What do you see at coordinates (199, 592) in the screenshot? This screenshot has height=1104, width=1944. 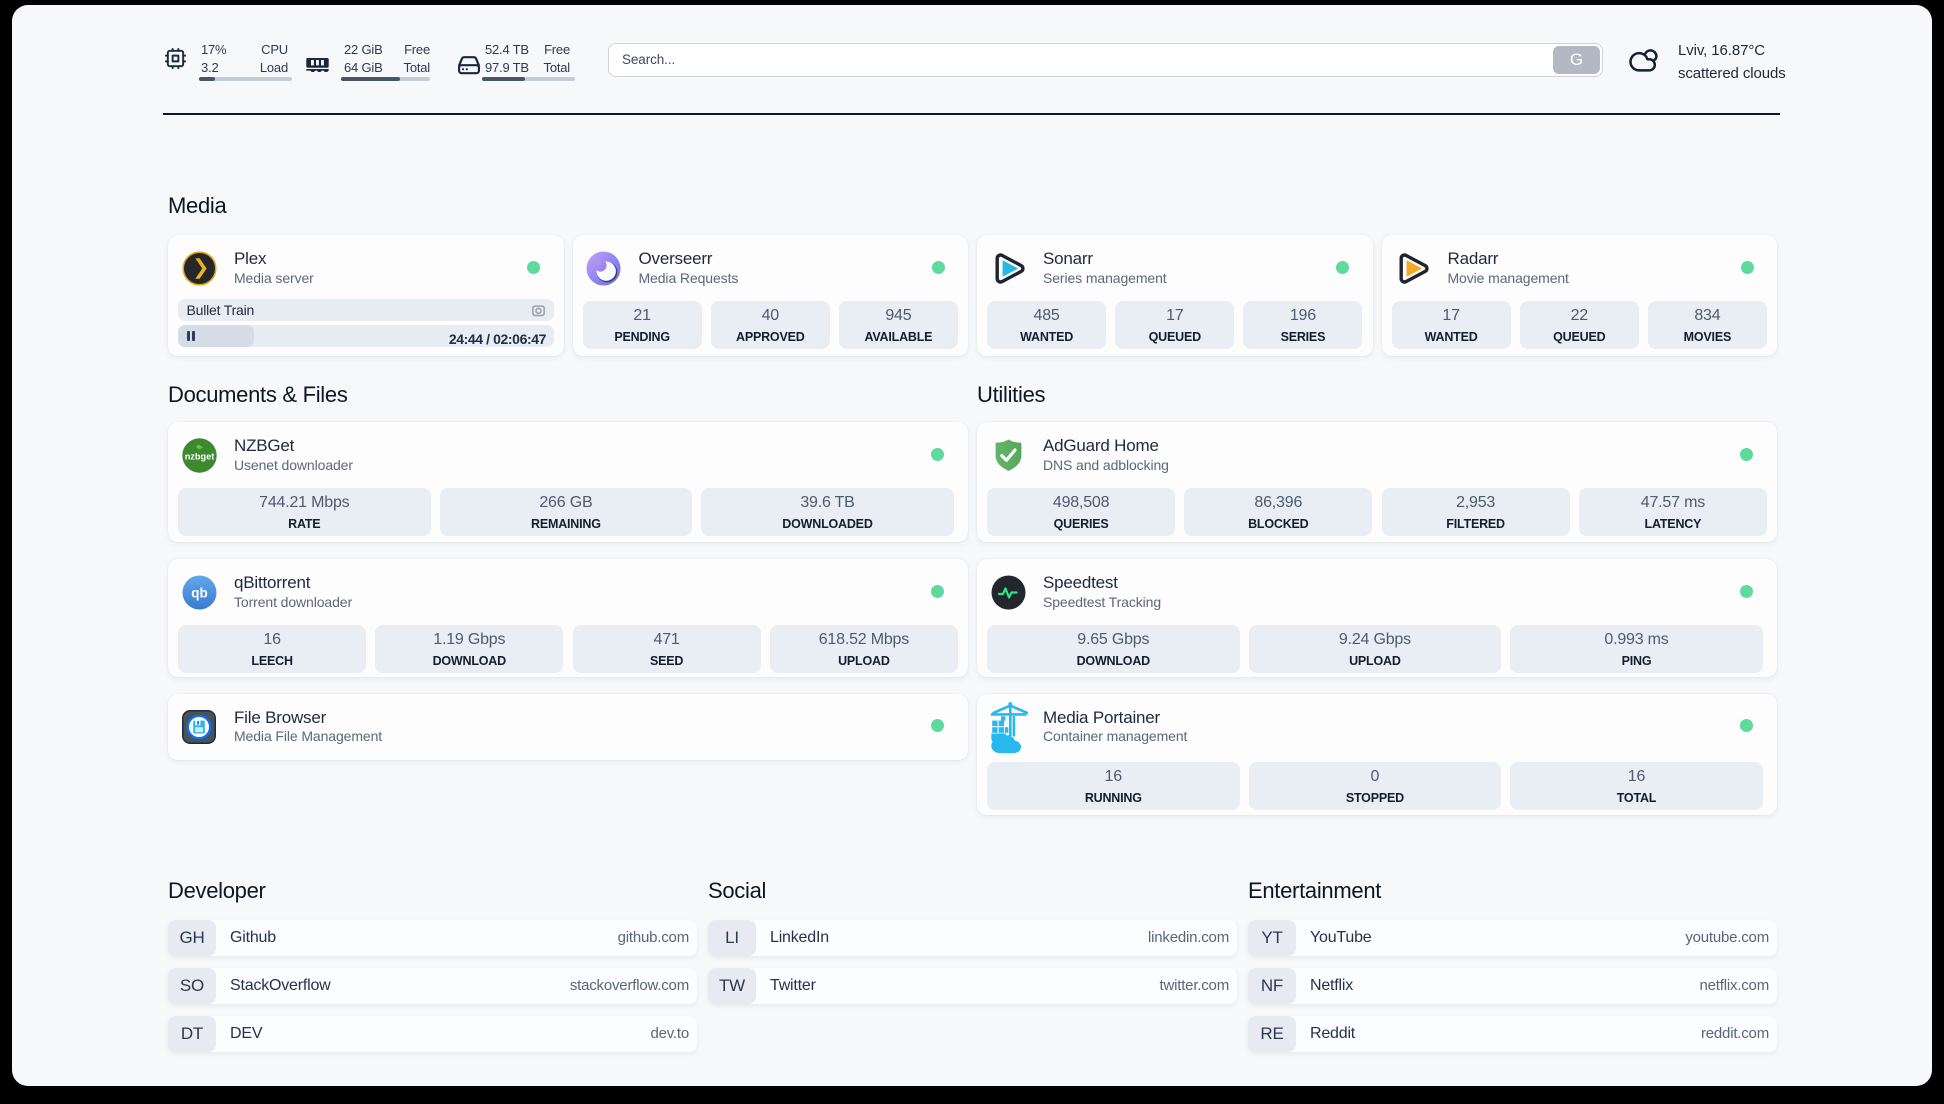 I see `svg-text: qb` at bounding box center [199, 592].